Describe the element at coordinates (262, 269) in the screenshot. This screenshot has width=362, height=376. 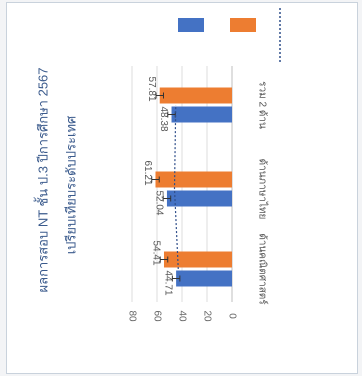
I see `category-label: ด้านคณิตศาสตร์` at that location.